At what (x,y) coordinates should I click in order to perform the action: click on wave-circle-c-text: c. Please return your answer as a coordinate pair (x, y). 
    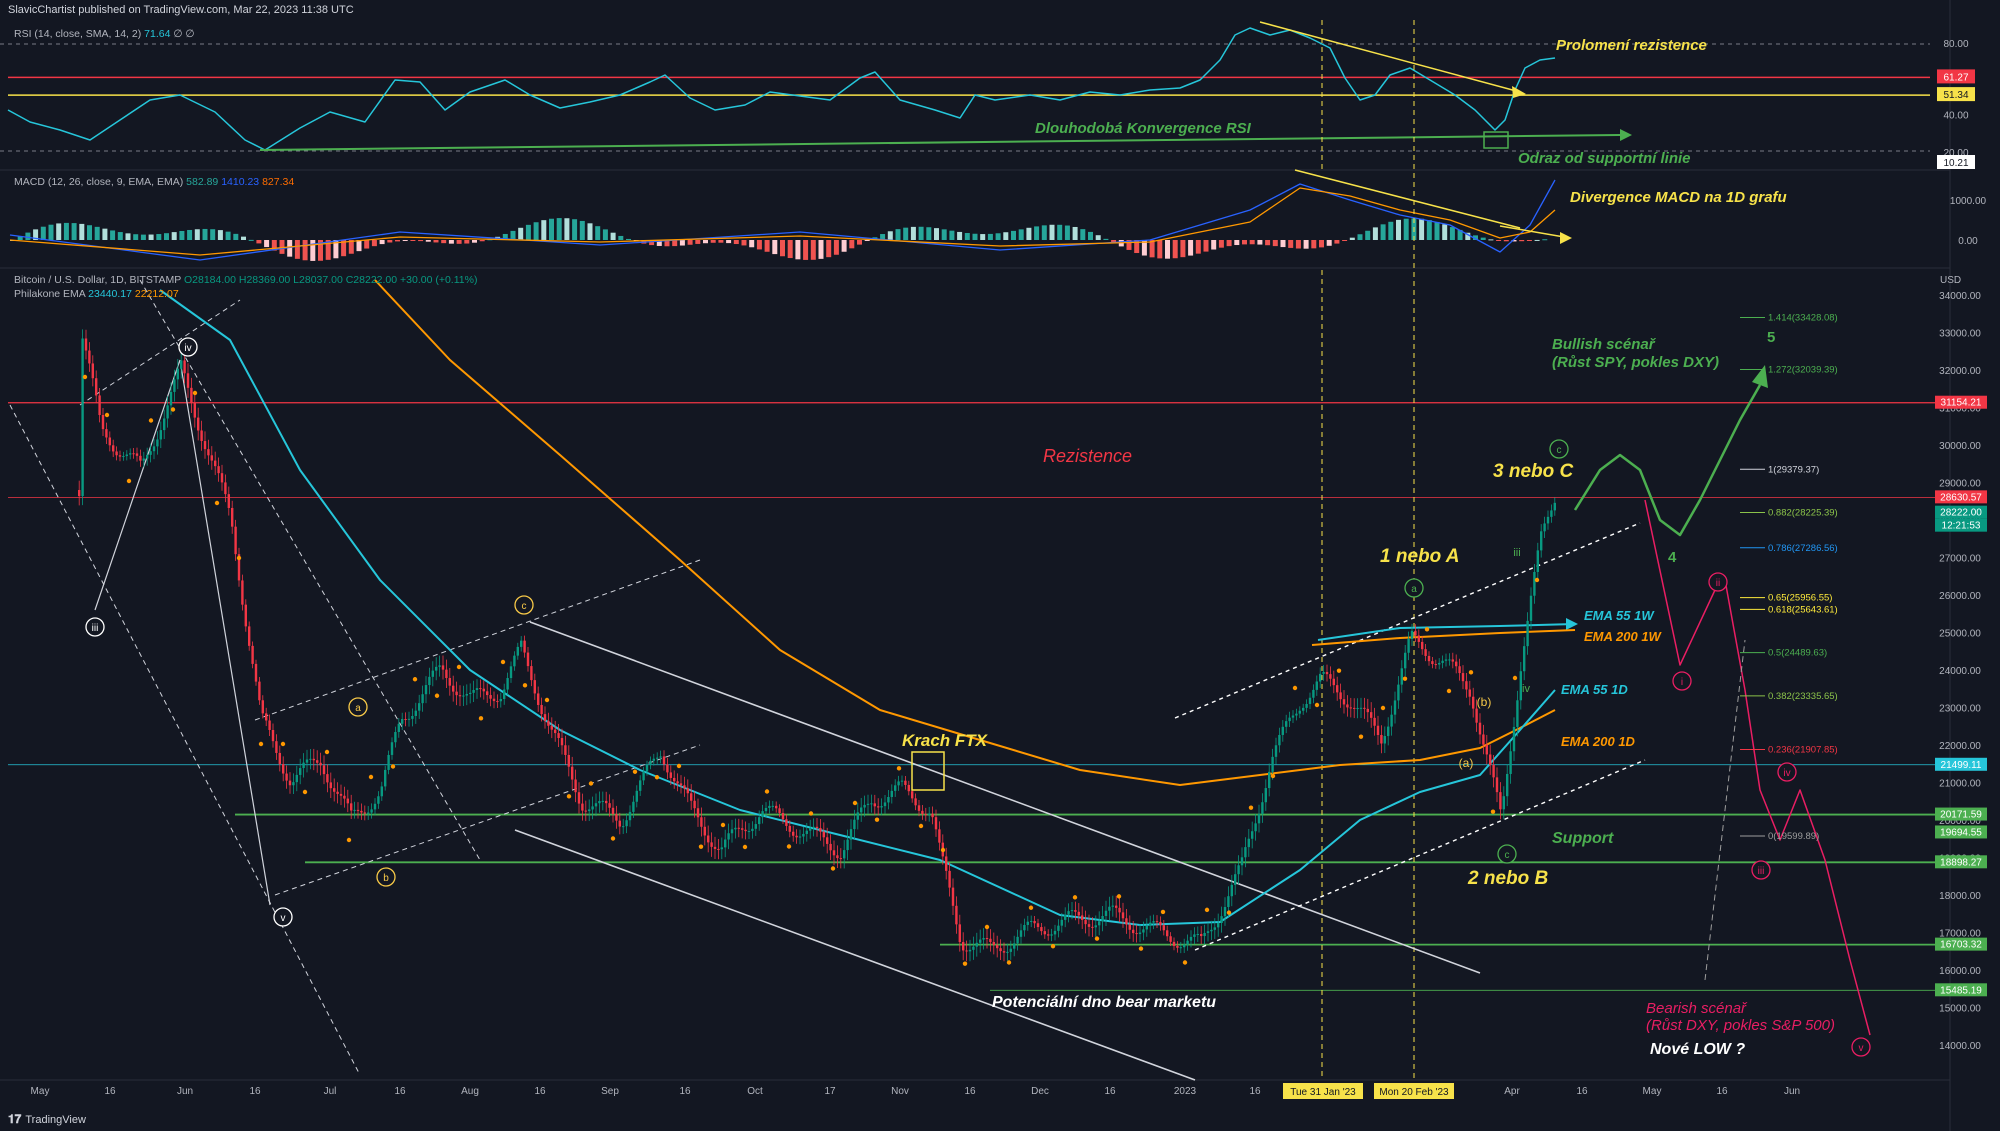
    Looking at the image, I should click on (1559, 450).